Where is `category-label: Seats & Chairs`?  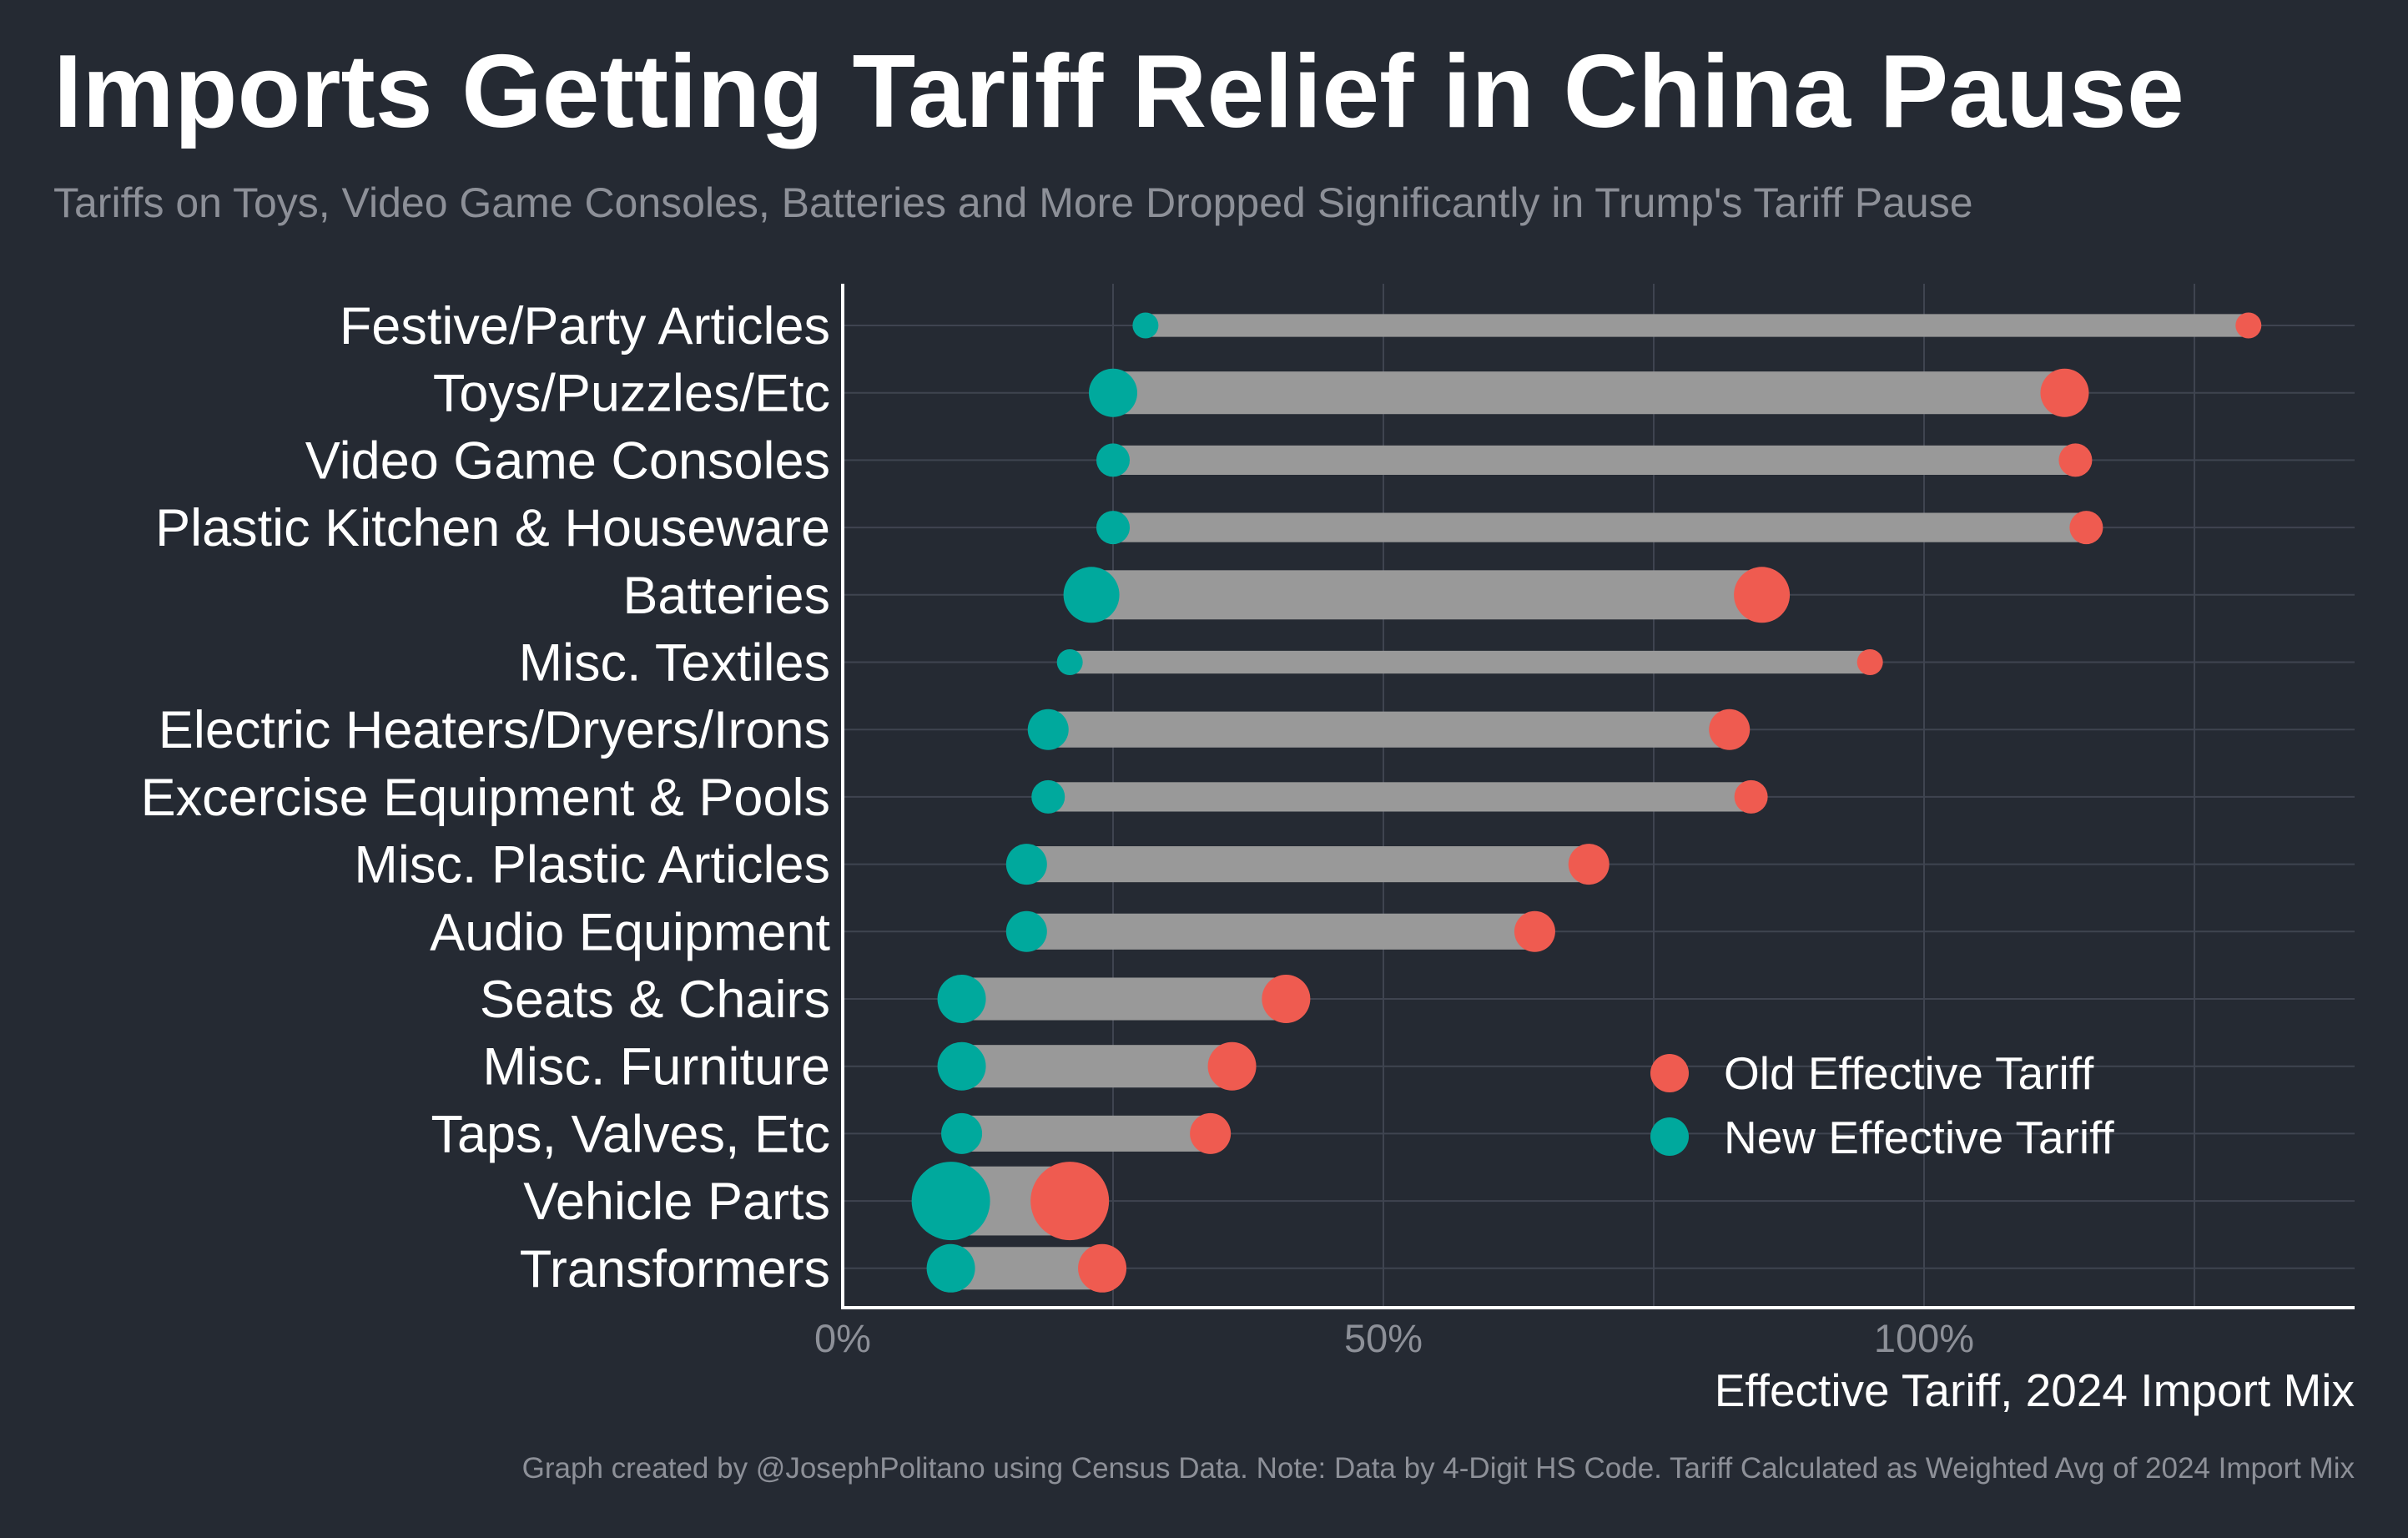 category-label: Seats & Chairs is located at coordinates (655, 1000).